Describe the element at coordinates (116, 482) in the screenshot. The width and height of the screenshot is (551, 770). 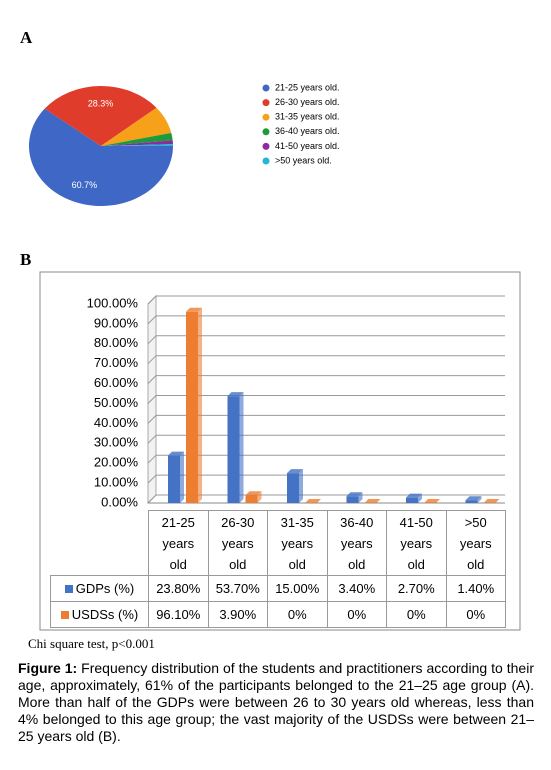
I see `y-tick-label: 10.00%` at that location.